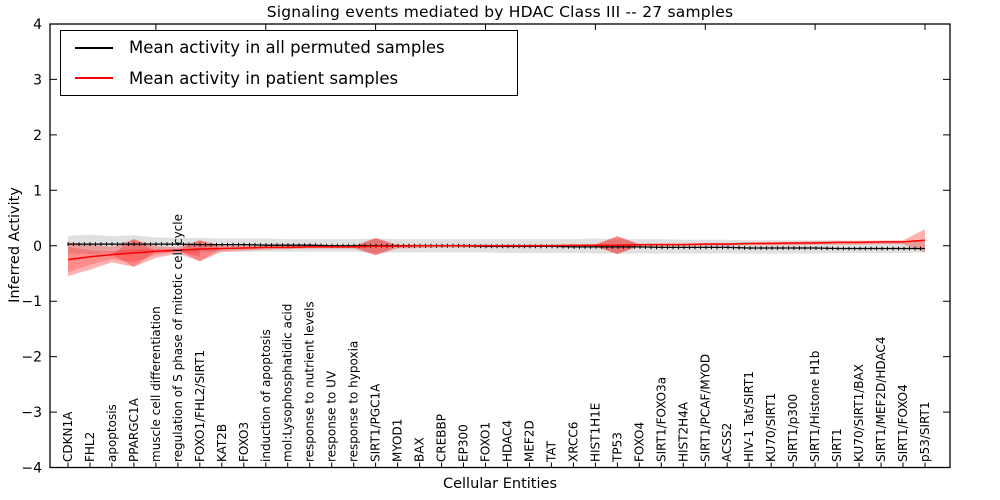 The image size is (1000, 500). What do you see at coordinates (881, 399) in the screenshot?
I see `x-tick-label: SIRT1/MEF2D/HDAC4` at bounding box center [881, 399].